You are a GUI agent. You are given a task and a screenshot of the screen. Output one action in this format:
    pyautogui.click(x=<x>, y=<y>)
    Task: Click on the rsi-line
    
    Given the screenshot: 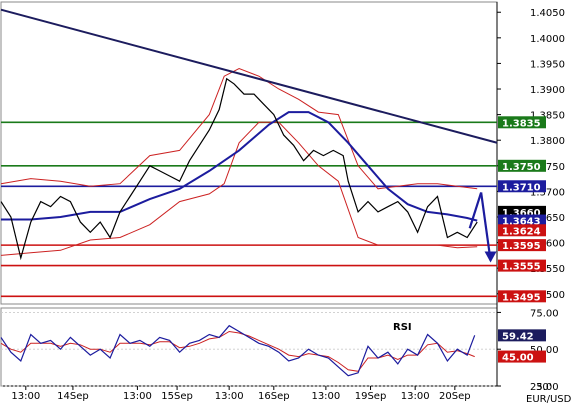 What is the action you would take?
    pyautogui.click(x=238, y=350)
    